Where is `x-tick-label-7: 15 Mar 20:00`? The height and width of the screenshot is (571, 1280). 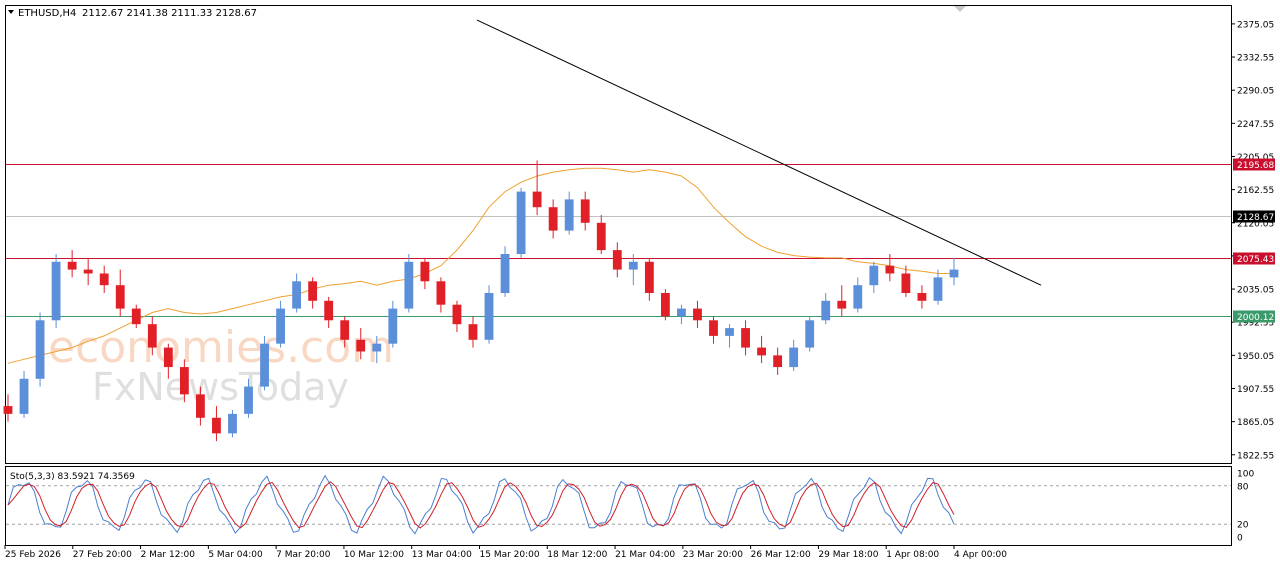
x-tick-label-7: 15 Mar 20:00 is located at coordinates (510, 555).